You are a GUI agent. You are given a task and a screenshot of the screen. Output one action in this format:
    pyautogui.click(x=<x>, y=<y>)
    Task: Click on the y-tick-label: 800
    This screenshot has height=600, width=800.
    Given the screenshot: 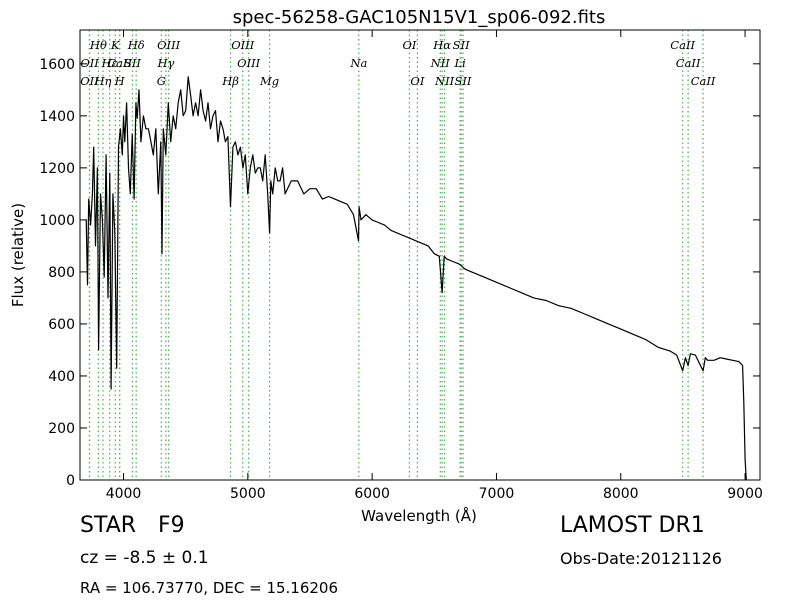 What is the action you would take?
    pyautogui.click(x=61, y=273)
    